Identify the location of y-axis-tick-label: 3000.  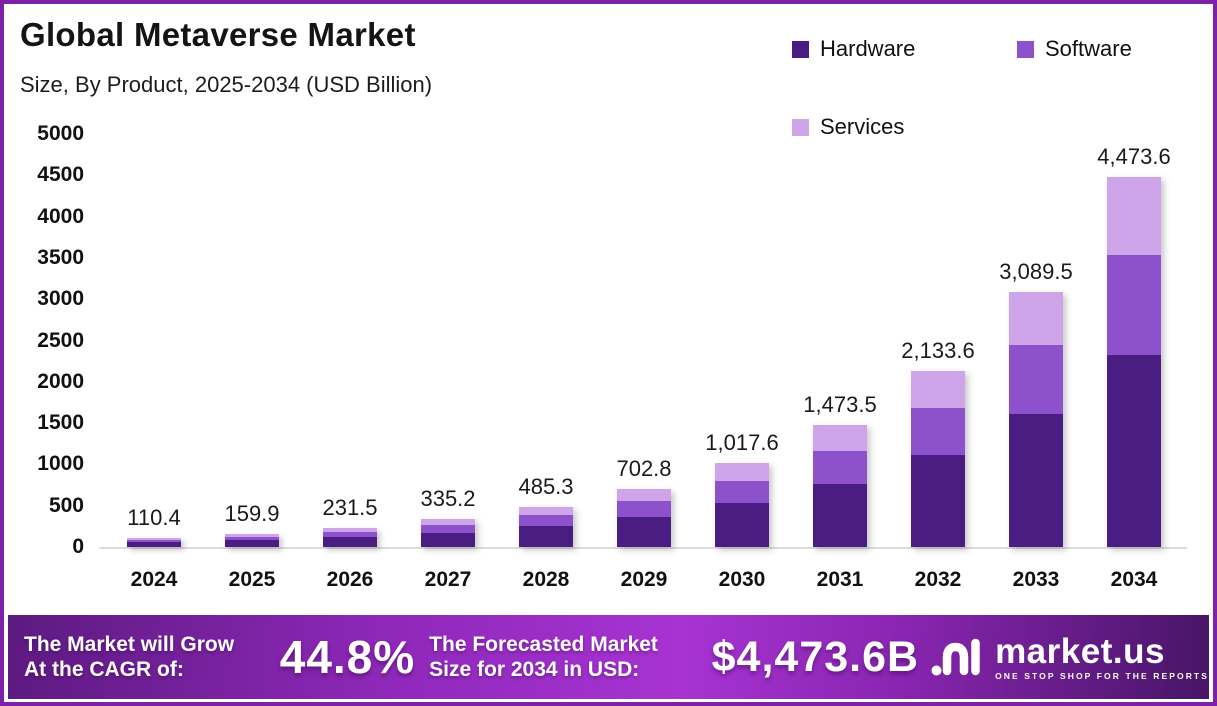
(60, 299).